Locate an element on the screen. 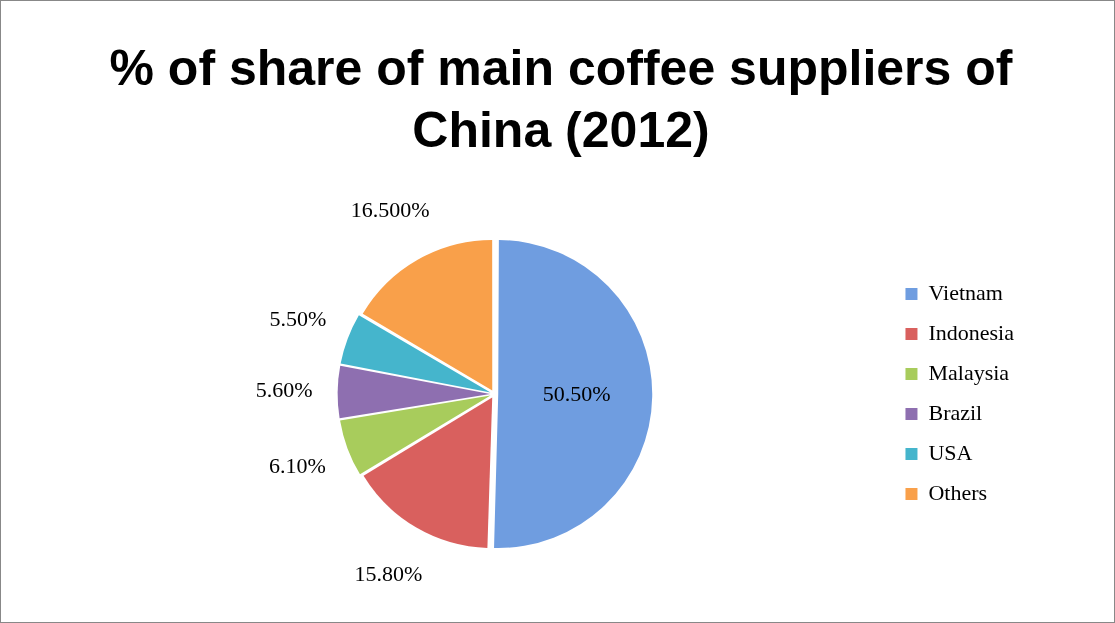 The width and height of the screenshot is (1115, 623). legend-label: Vietnam is located at coordinates (965, 292).